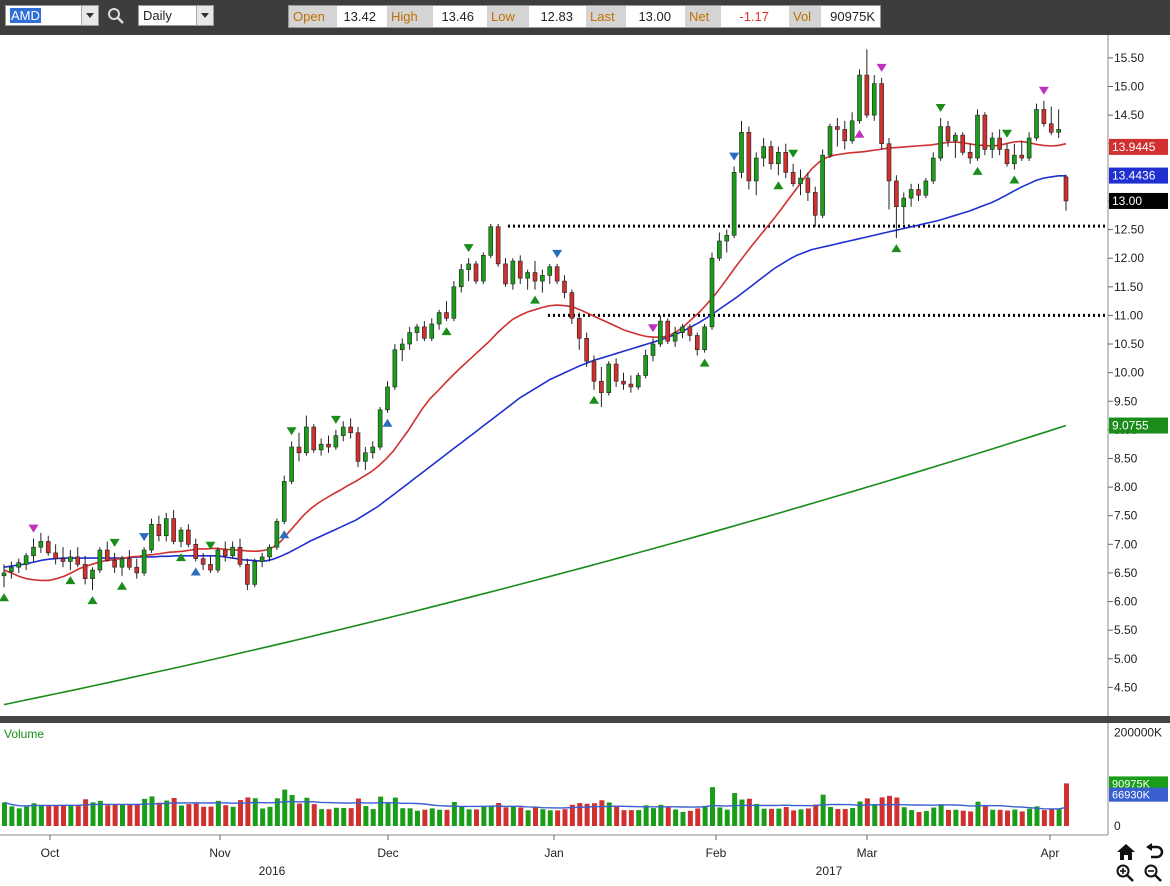 Image resolution: width=1170 pixels, height=886 pixels. What do you see at coordinates (89, 15) in the screenshot?
I see `symbol-dropdown-button` at bounding box center [89, 15].